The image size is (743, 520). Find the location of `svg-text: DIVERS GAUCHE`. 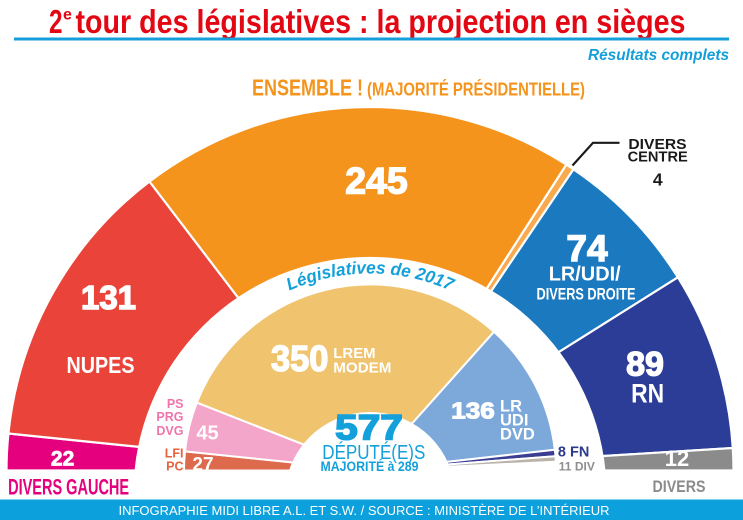

svg-text: DIVERS GAUCHE is located at coordinates (68, 487).